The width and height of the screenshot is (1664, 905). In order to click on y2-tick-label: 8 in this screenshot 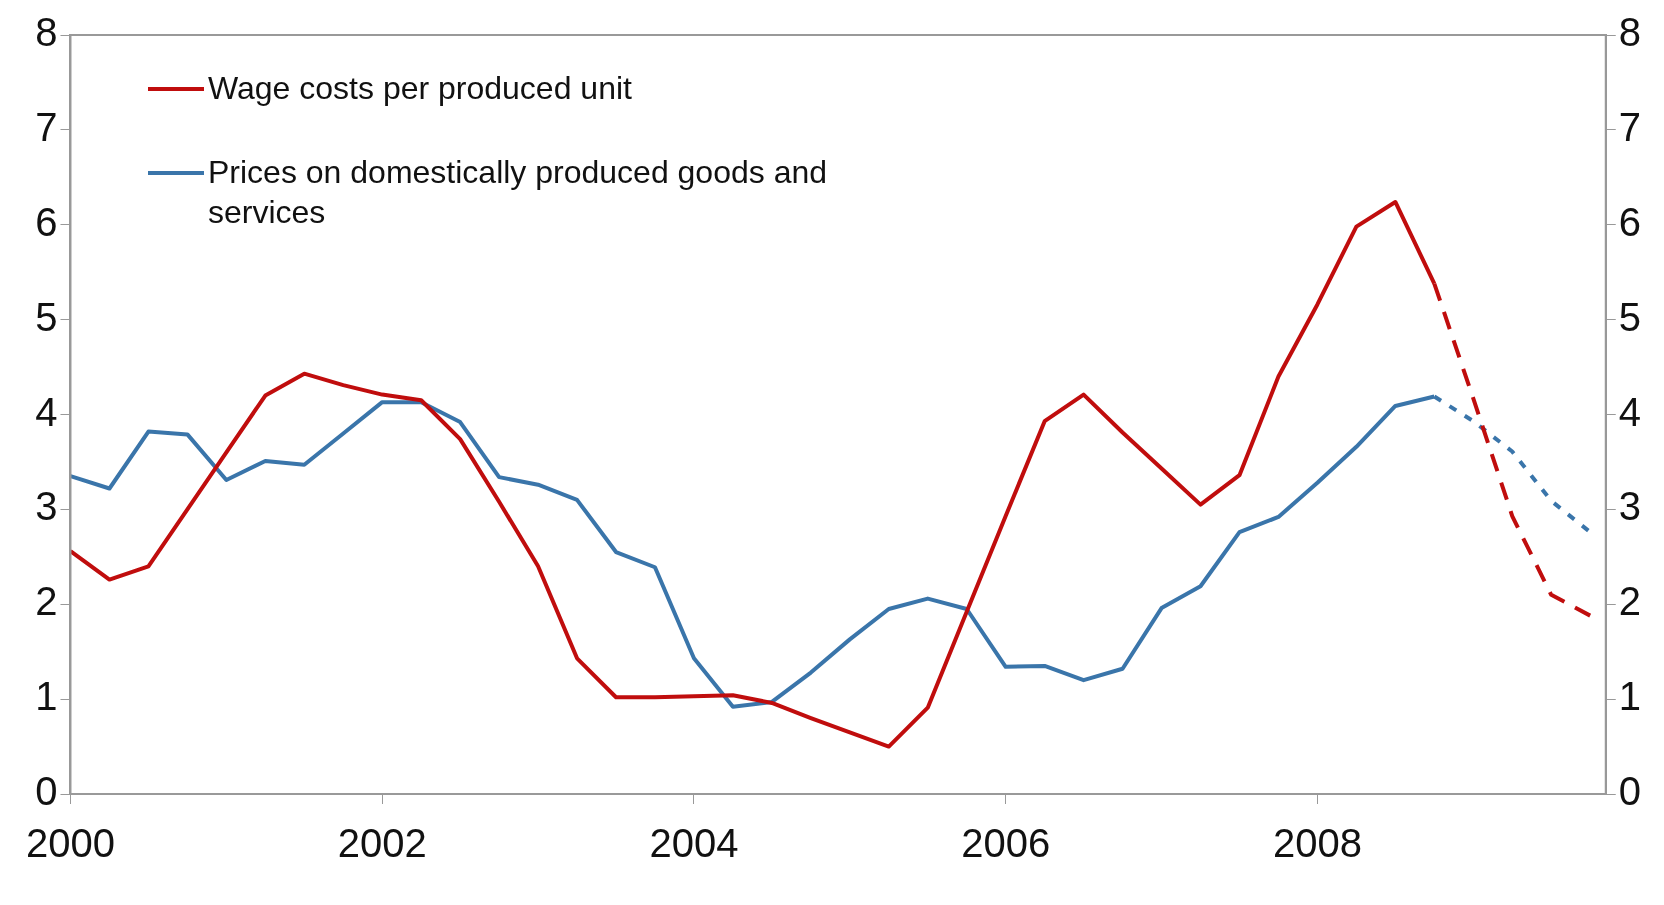, I will do `click(1629, 32)`.